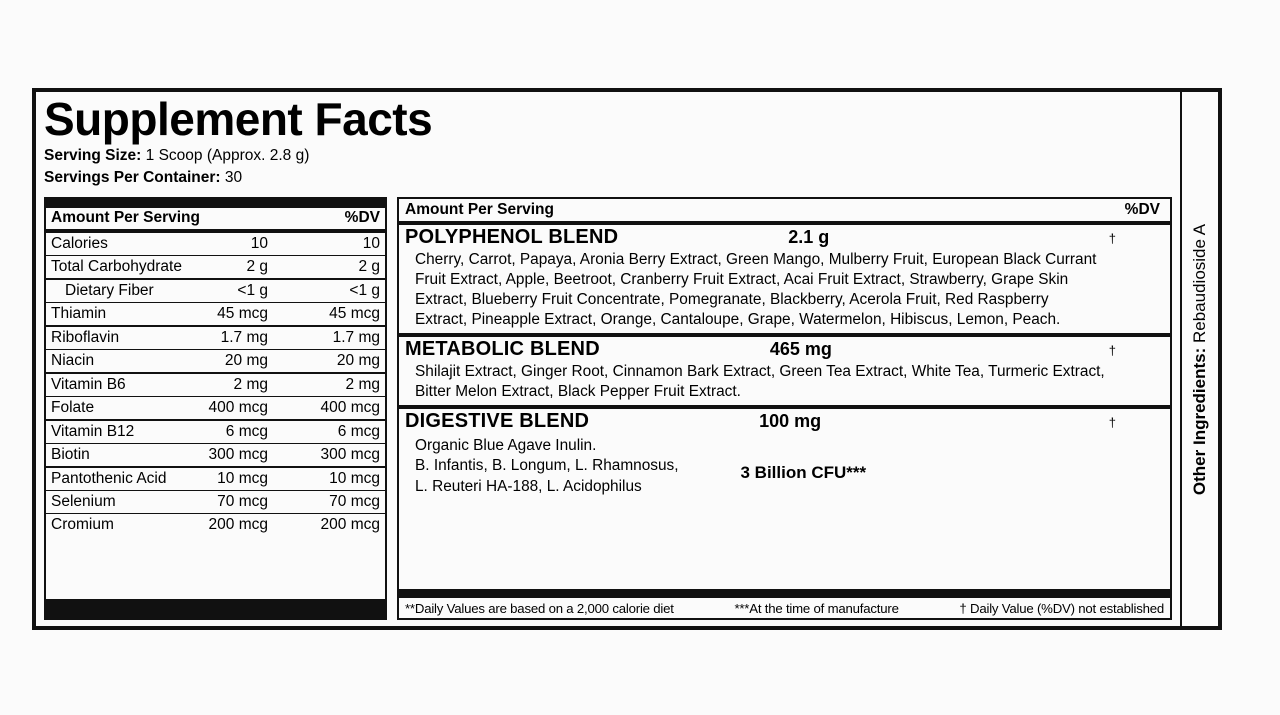 This screenshot has height=715, width=1280. Describe the element at coordinates (784, 210) in the screenshot. I see `right-table-header: Amount Per Serving %DV` at that location.